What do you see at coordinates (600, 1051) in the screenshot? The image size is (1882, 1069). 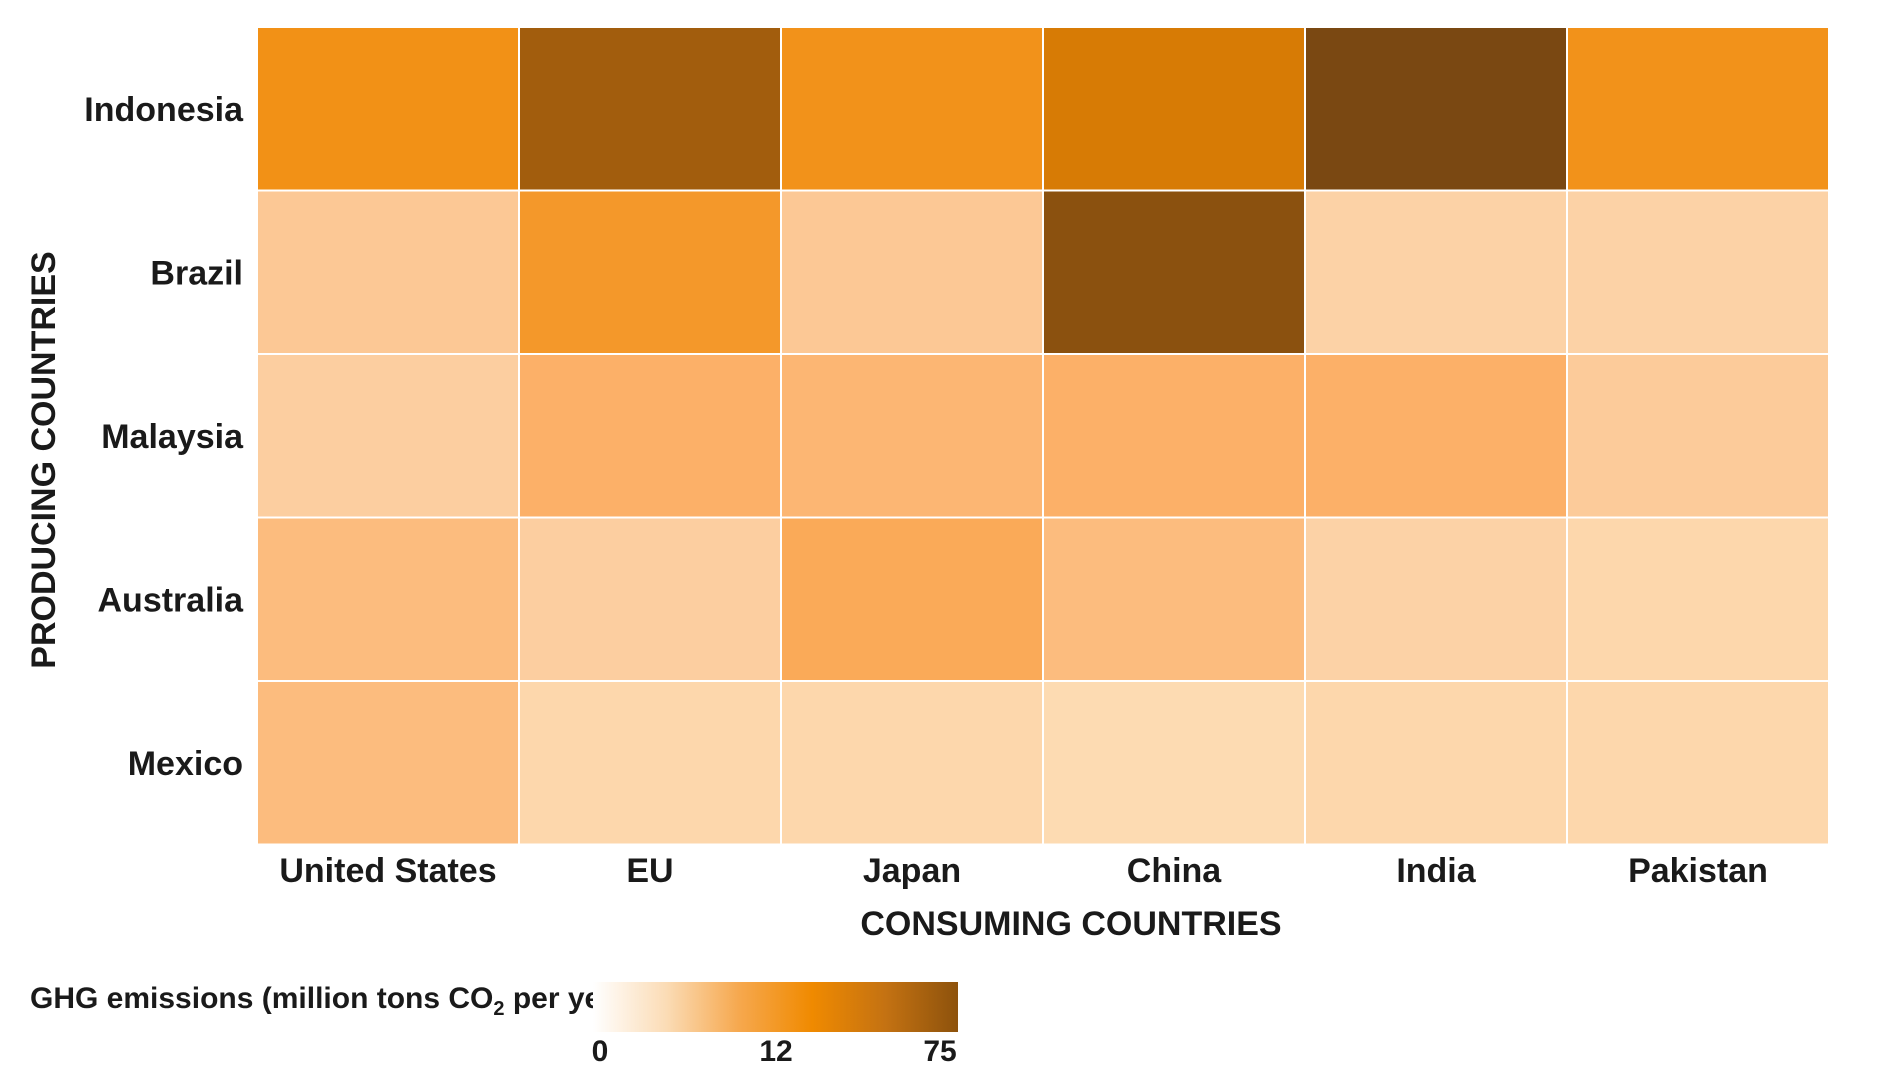 I see `colorbar-tick-0: 0` at bounding box center [600, 1051].